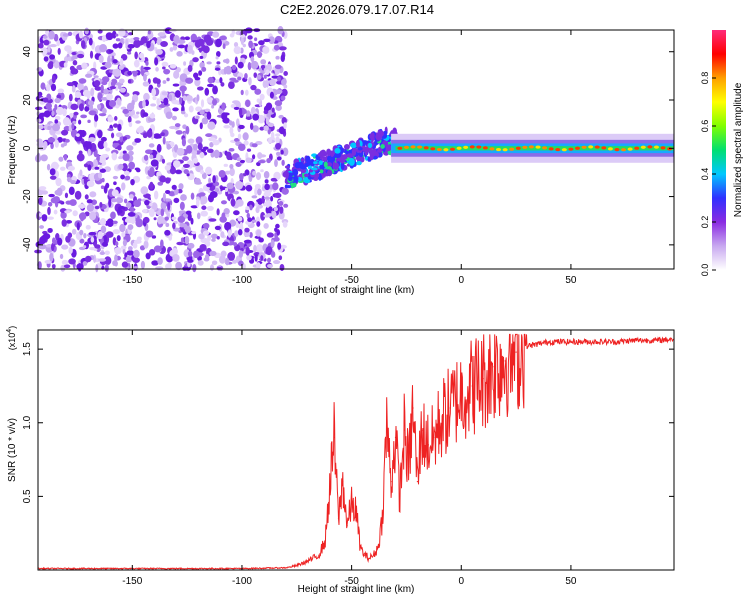 The width and height of the screenshot is (750, 600). What do you see at coordinates (304, 175) in the screenshot?
I see `emerging-line-blob` at bounding box center [304, 175].